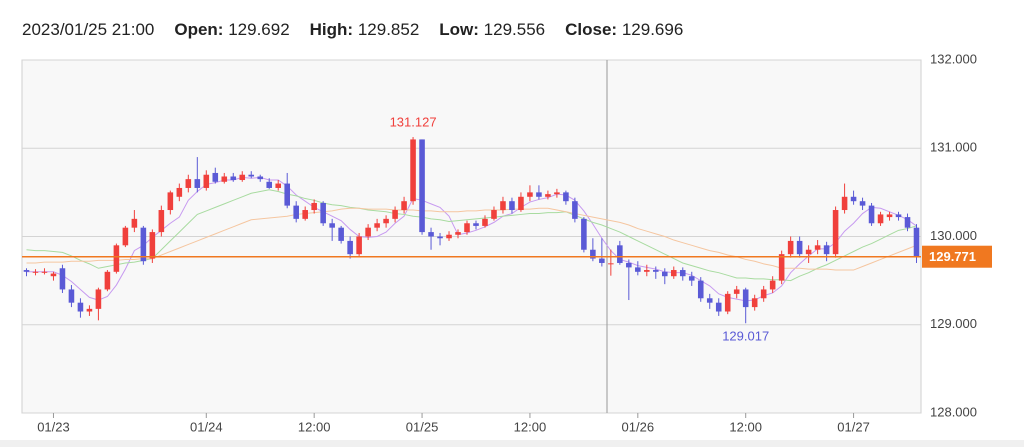 This screenshot has height=447, width=1024. I want to click on min-label: 129.017, so click(745, 336).